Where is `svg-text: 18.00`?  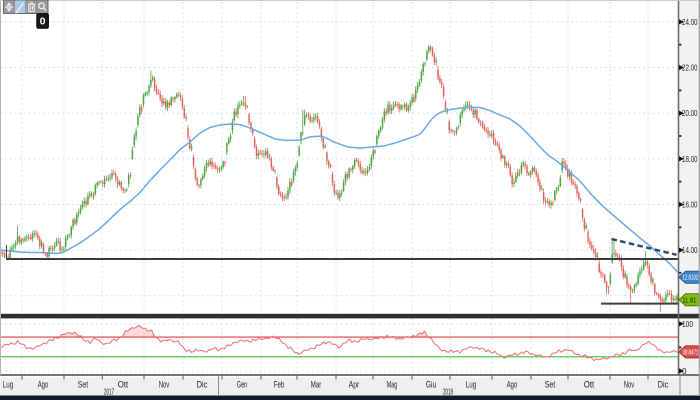
svg-text: 18.00 is located at coordinates (690, 159).